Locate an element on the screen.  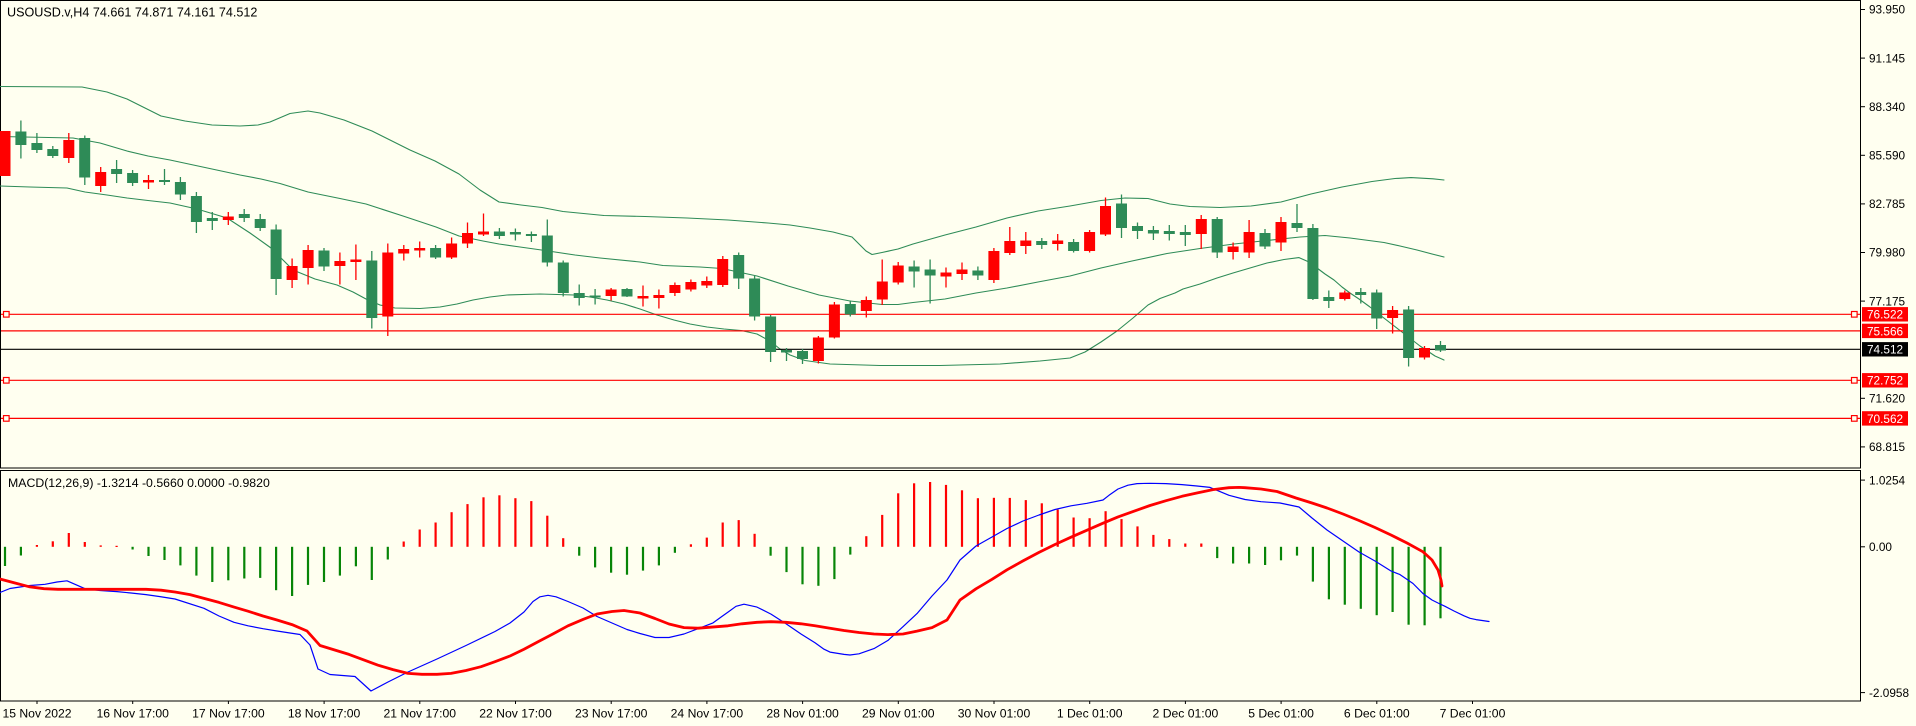
svg-text: 85.590 is located at coordinates (1887, 156).